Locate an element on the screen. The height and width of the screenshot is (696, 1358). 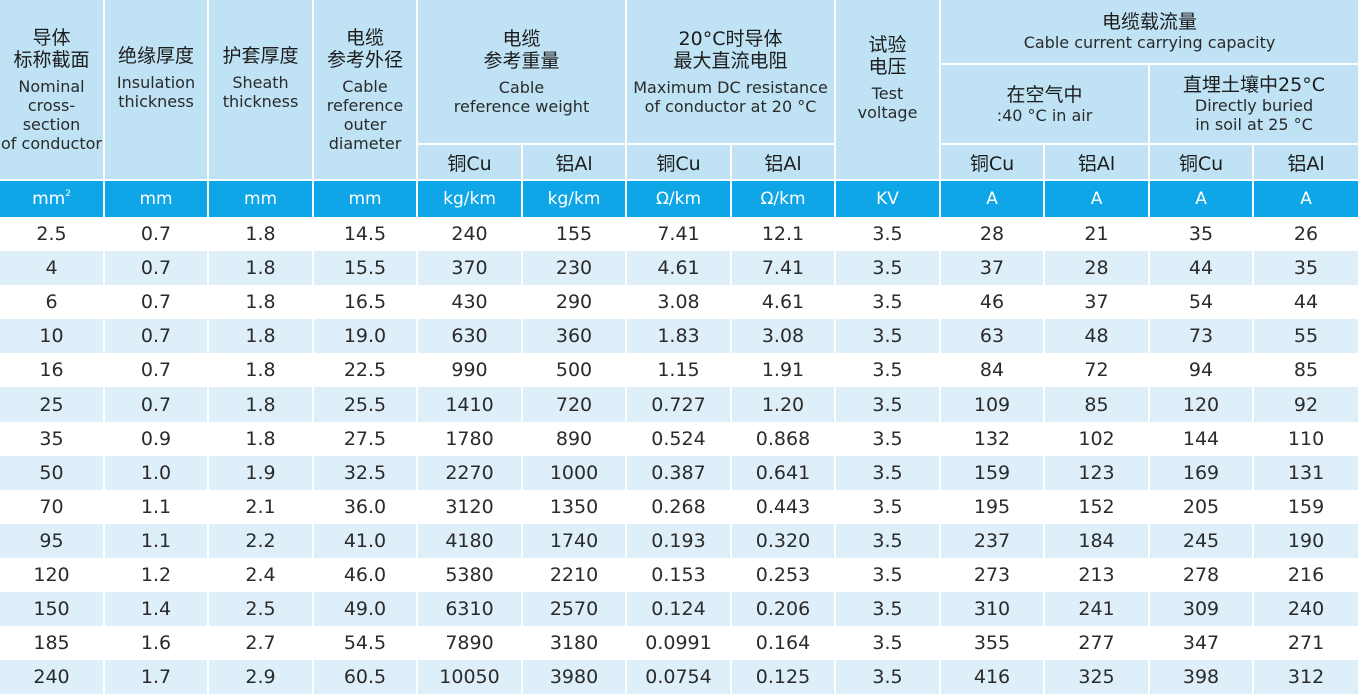
table-cell: 1.20 is located at coordinates (784, 404).